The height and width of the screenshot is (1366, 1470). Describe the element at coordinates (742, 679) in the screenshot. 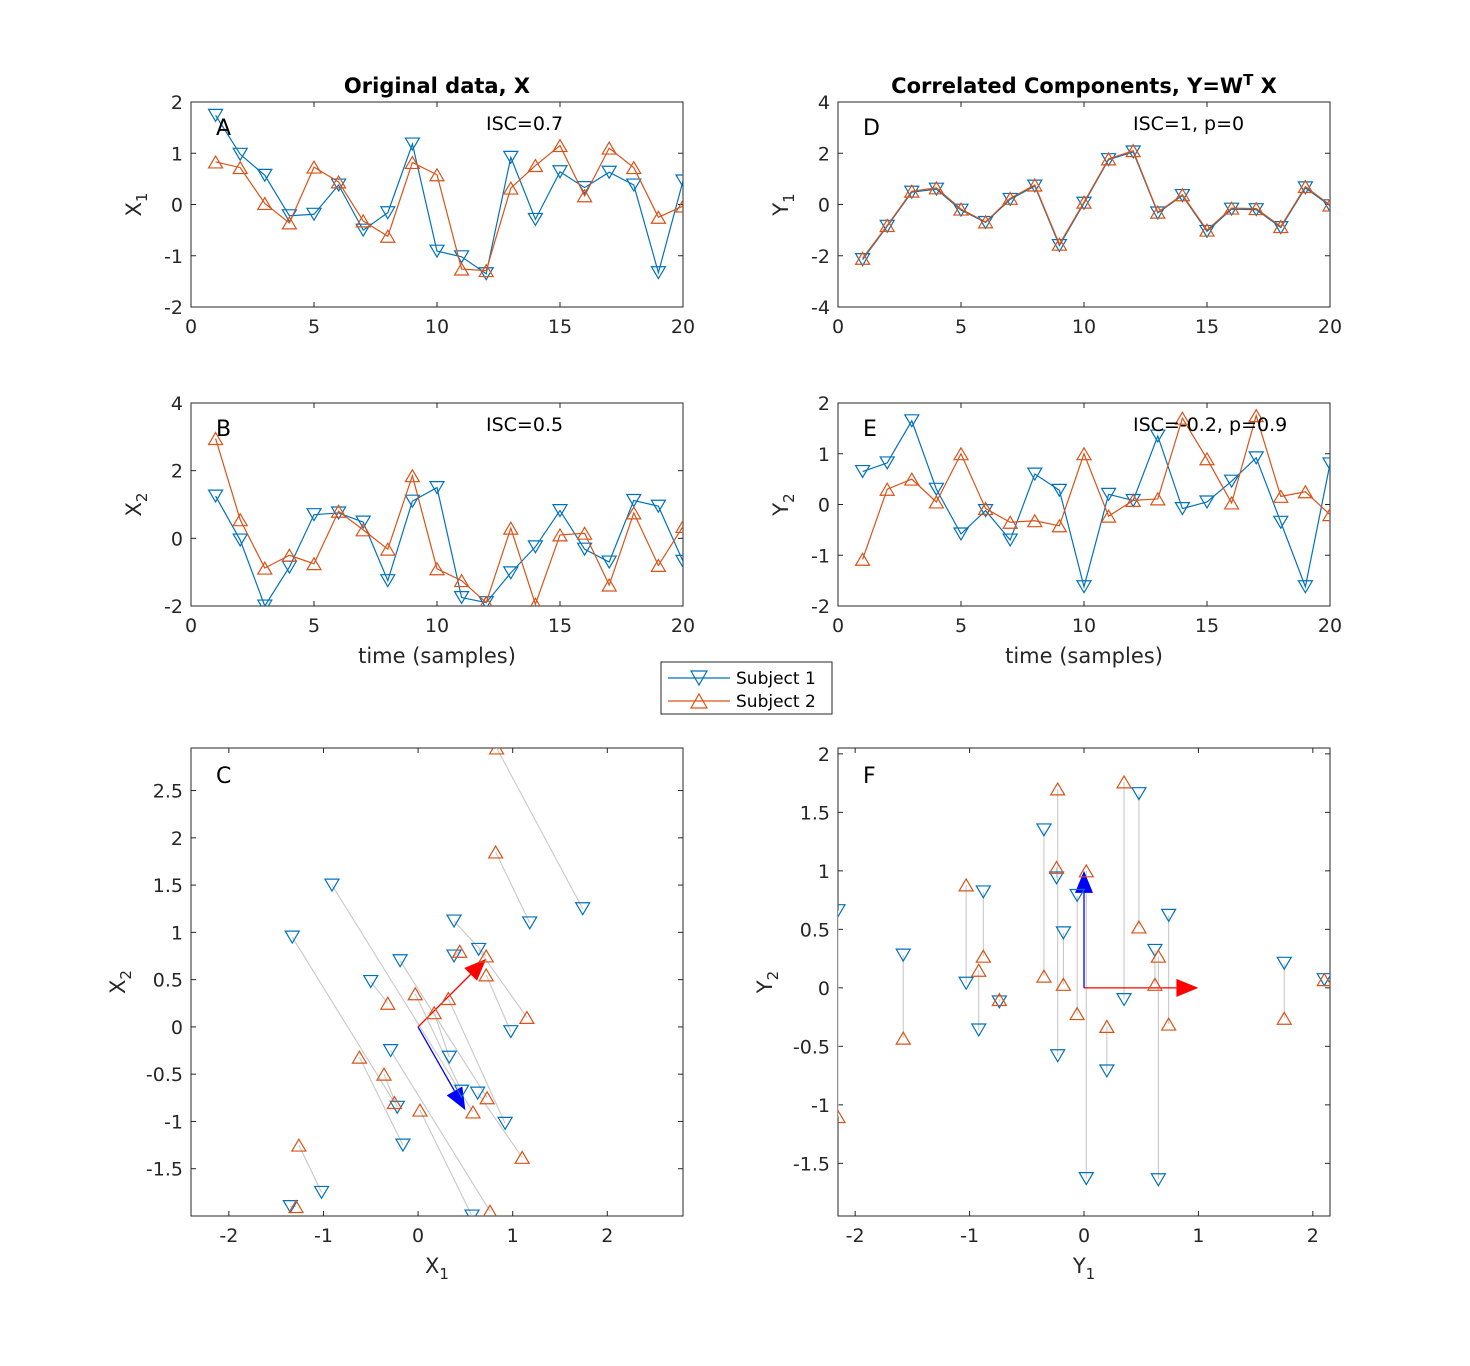

I see `legend-entry-subject1: Subject 1` at that location.